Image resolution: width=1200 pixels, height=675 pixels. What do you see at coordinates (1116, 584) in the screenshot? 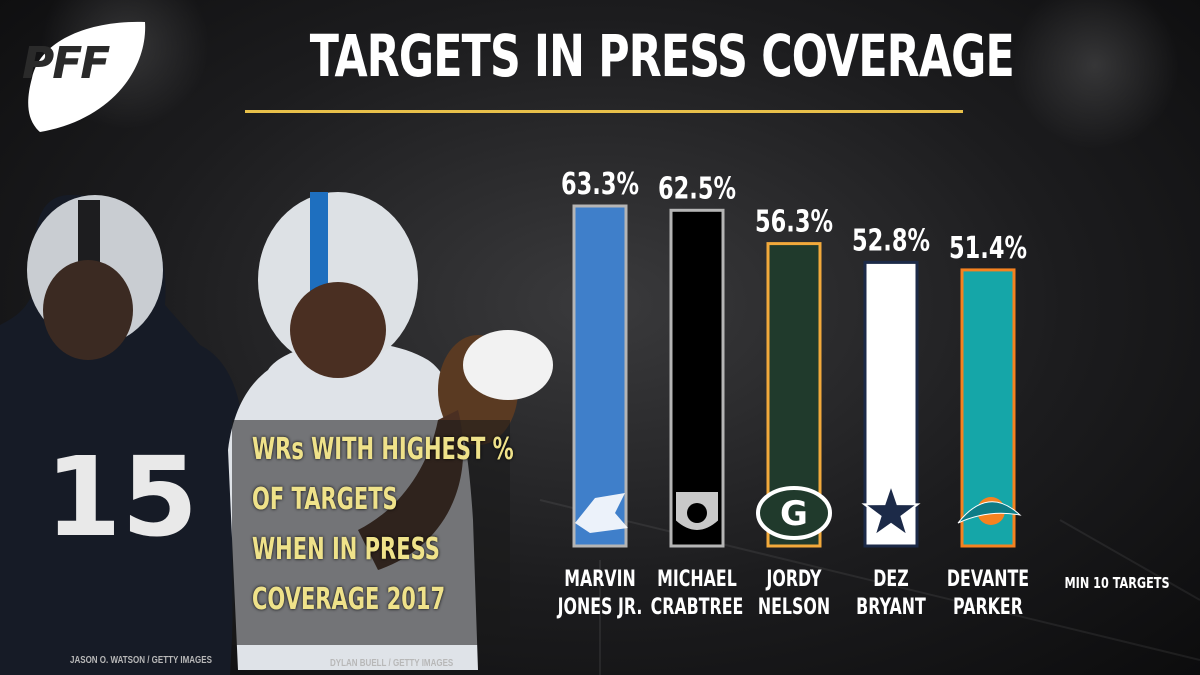
I see `min-targets-note: MIN 10 TARGETS` at bounding box center [1116, 584].